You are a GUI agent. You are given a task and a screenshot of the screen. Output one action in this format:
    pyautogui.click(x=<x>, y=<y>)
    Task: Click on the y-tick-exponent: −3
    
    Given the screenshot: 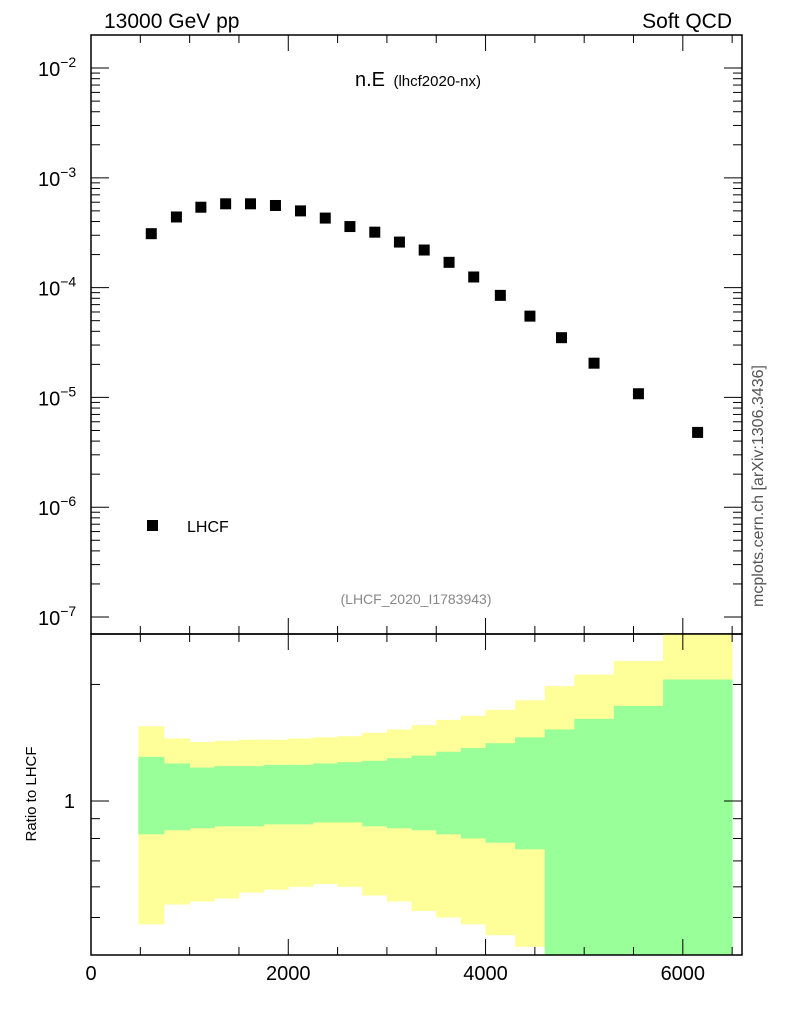 What is the action you would take?
    pyautogui.click(x=68, y=172)
    